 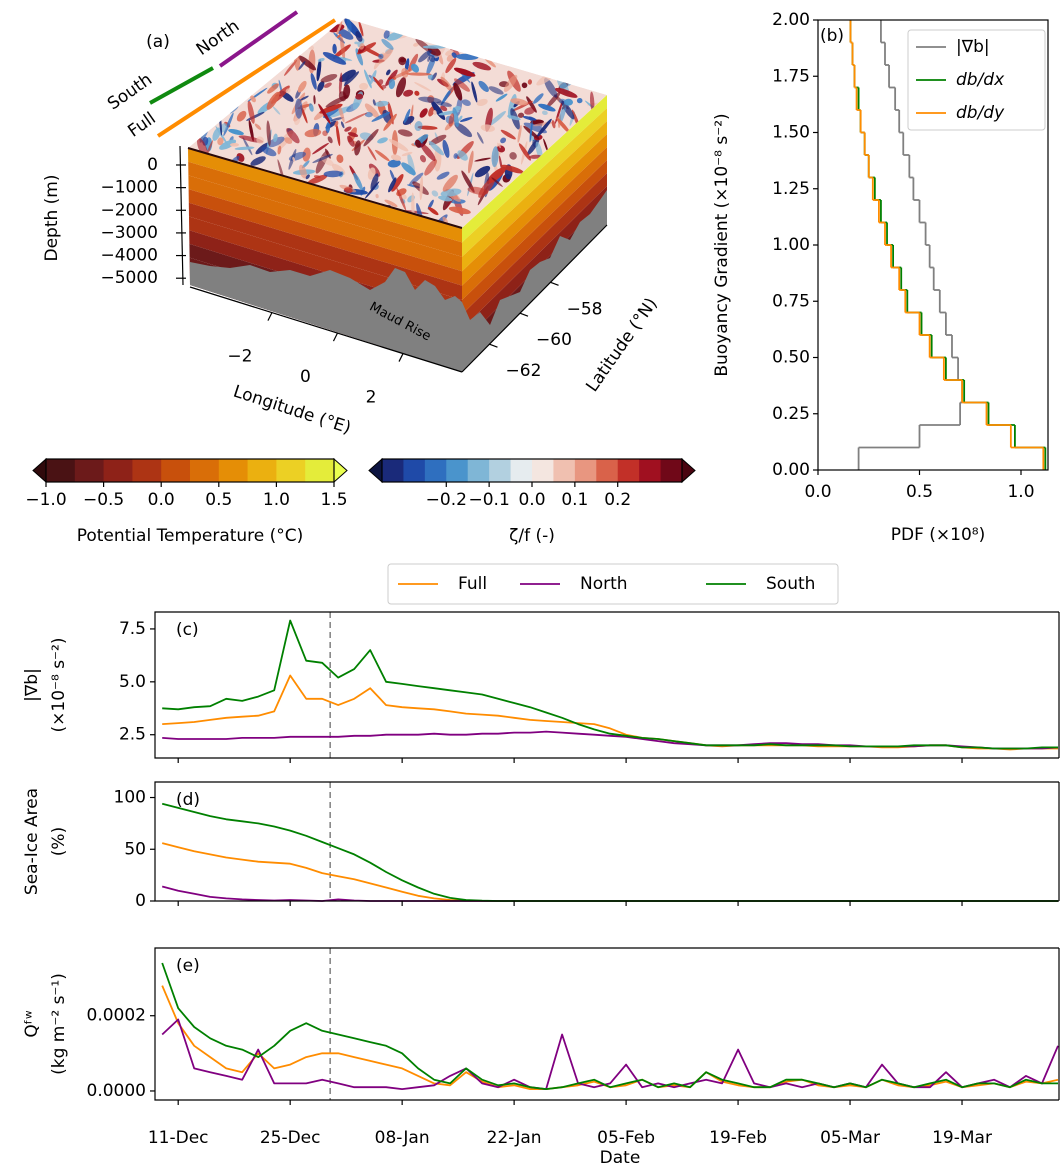 I want to click on lines, so click(x=610, y=1024).